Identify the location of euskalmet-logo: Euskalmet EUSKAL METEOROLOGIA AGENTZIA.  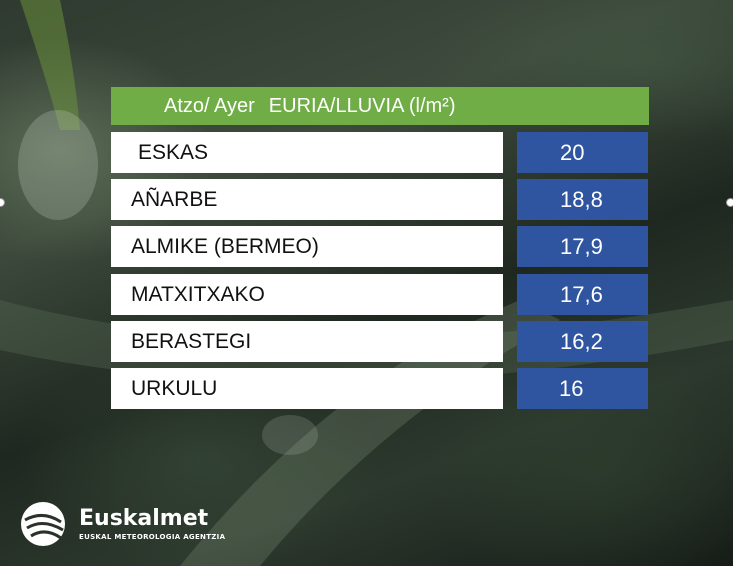
(122, 524).